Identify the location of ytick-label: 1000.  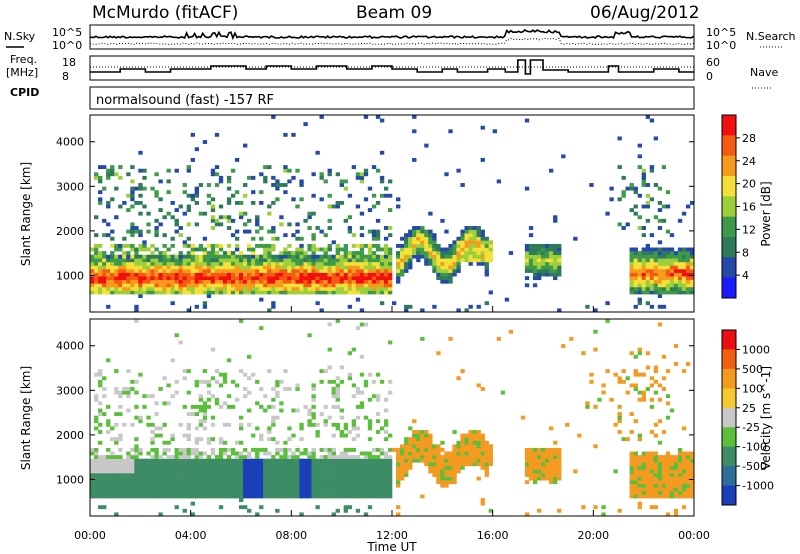
(70, 479).